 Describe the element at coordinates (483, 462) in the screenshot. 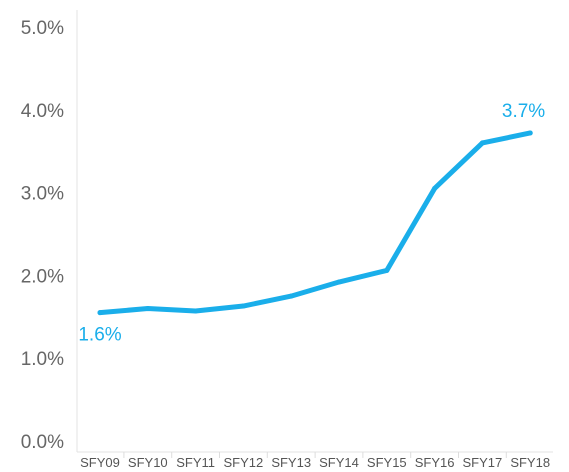

I see `x-tick-label: SFY17` at that location.